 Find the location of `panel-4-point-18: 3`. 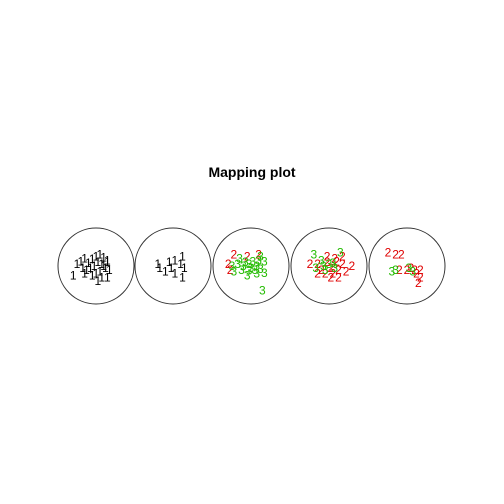

panel-4-point-18: 3 is located at coordinates (313, 255).